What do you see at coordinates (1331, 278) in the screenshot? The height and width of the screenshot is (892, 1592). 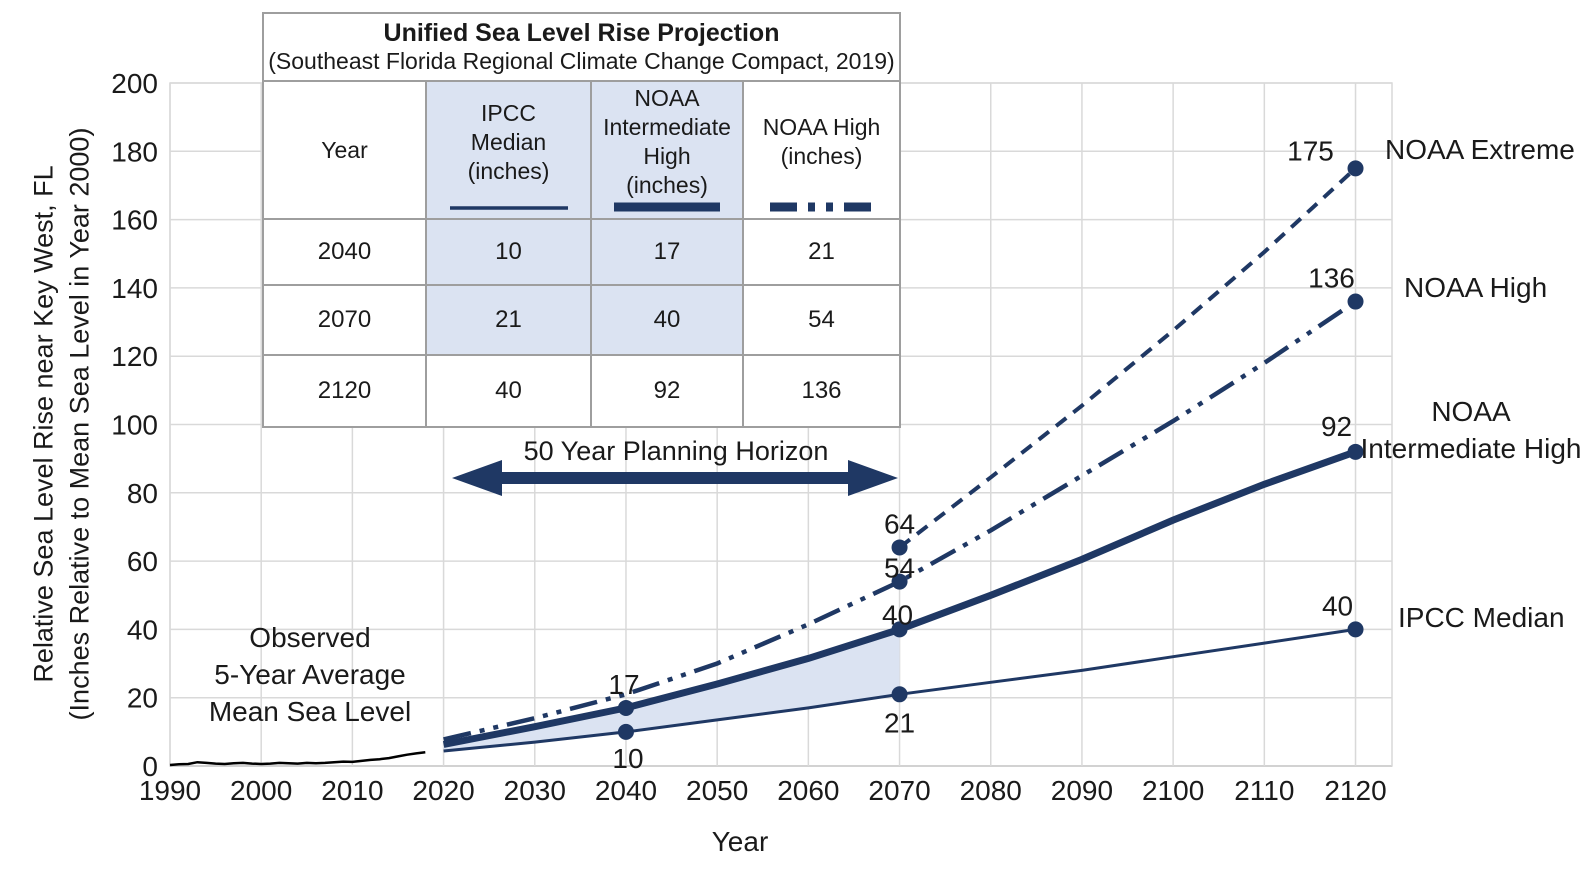 I see `value-label-noaa-high-2120: 136` at bounding box center [1331, 278].